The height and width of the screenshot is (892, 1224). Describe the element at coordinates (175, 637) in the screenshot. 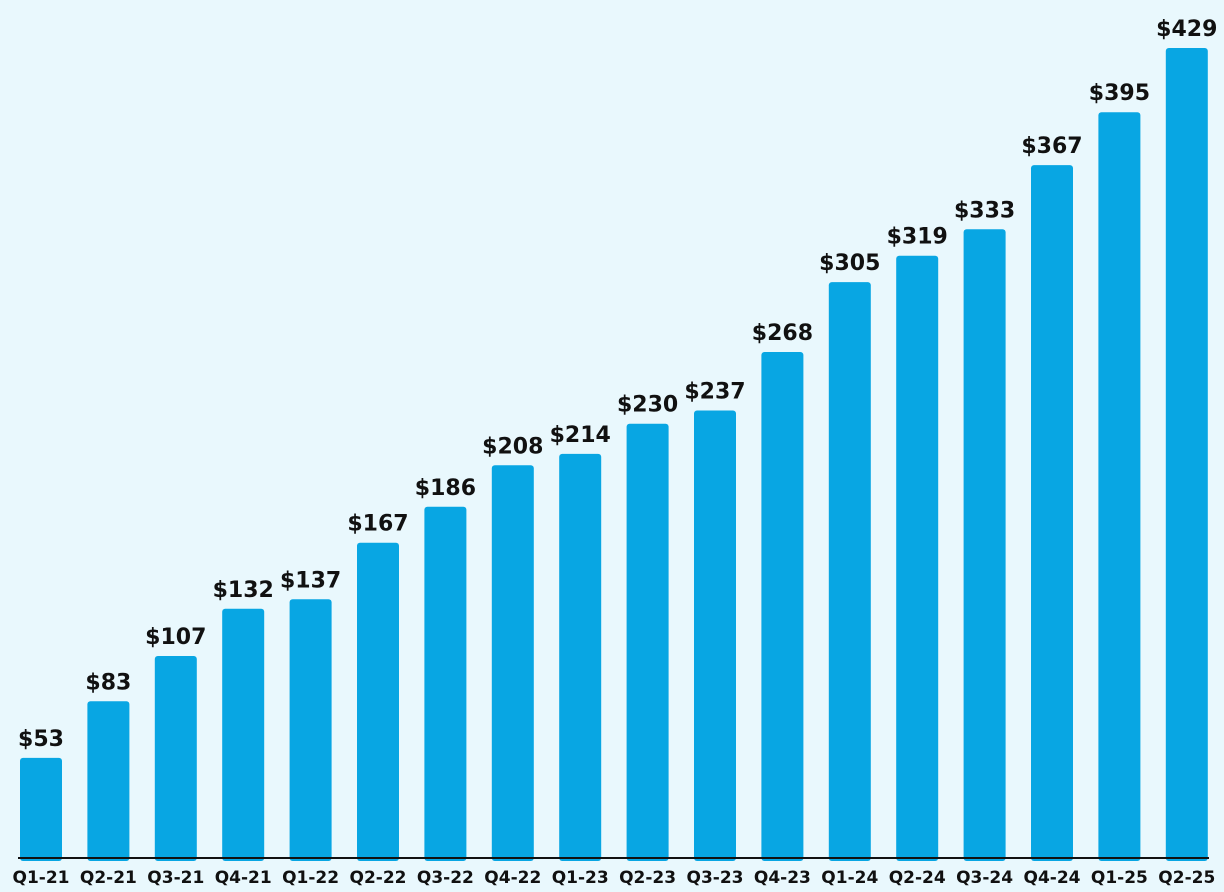

I see `data-label-q3-21: $107` at that location.